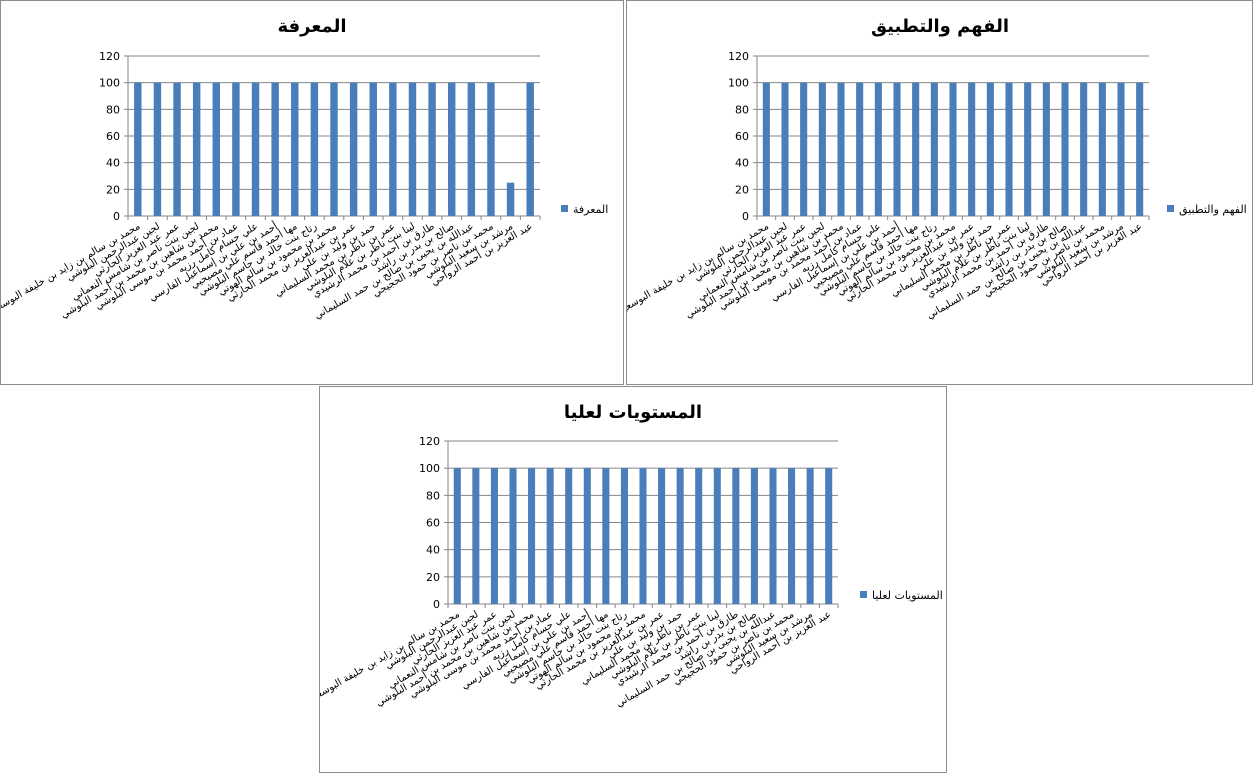  Describe the element at coordinates (940, 26) in the screenshot. I see `chart-title: الفهم والتطبيق` at that location.